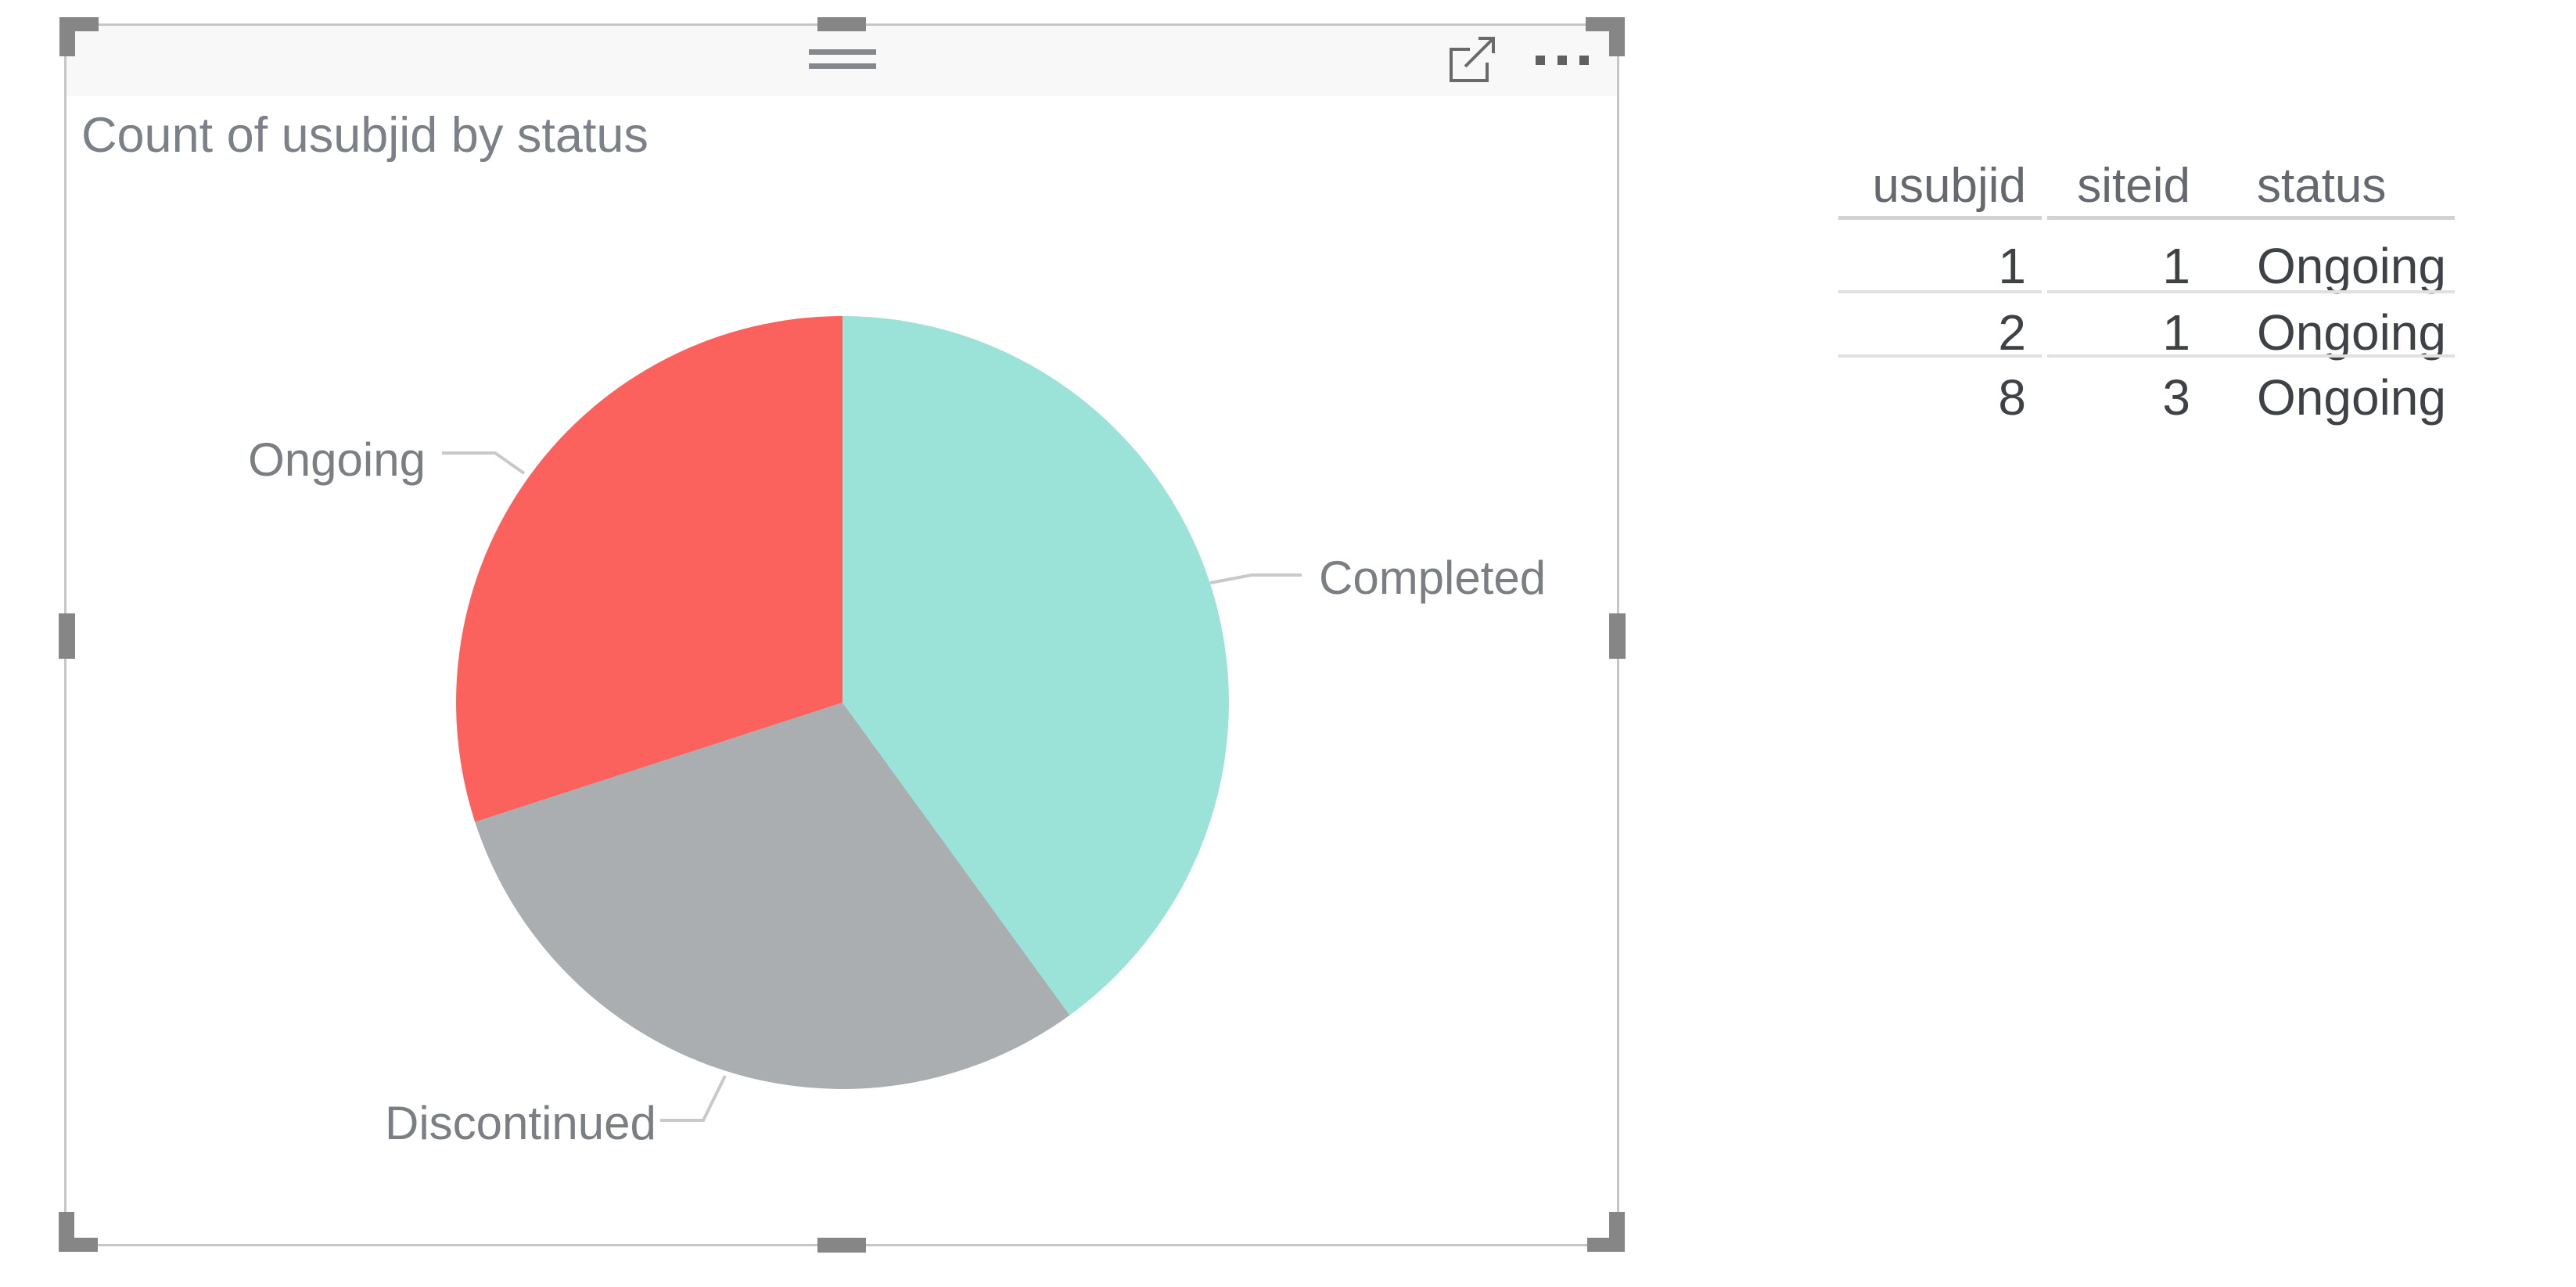  I want to click on svg-text: Discontinued, so click(521, 1123).